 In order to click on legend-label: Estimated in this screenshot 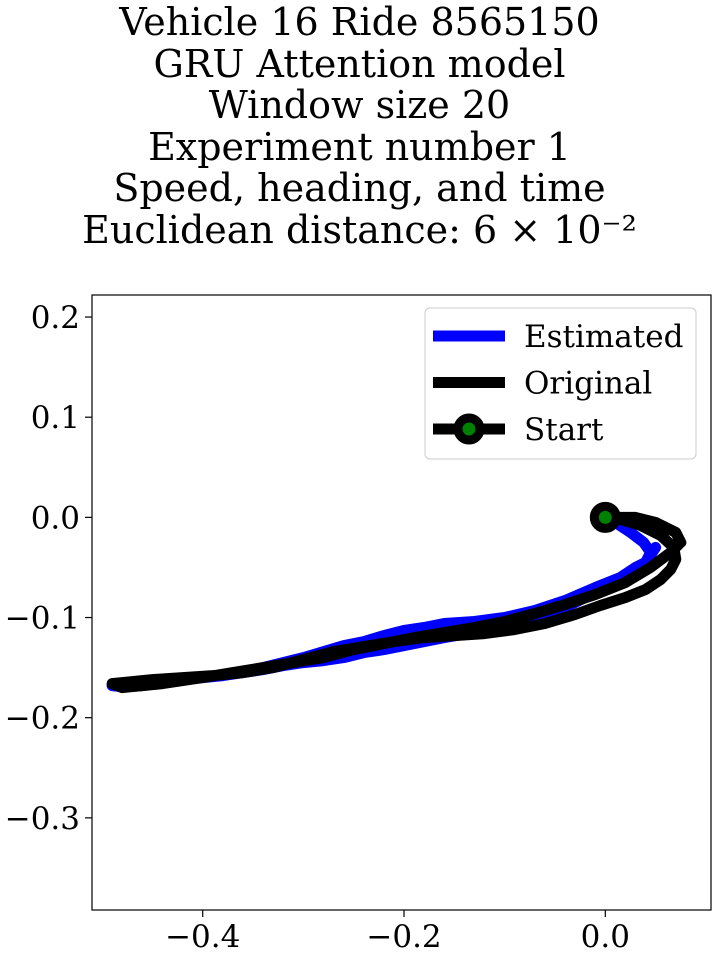, I will do `click(603, 337)`.